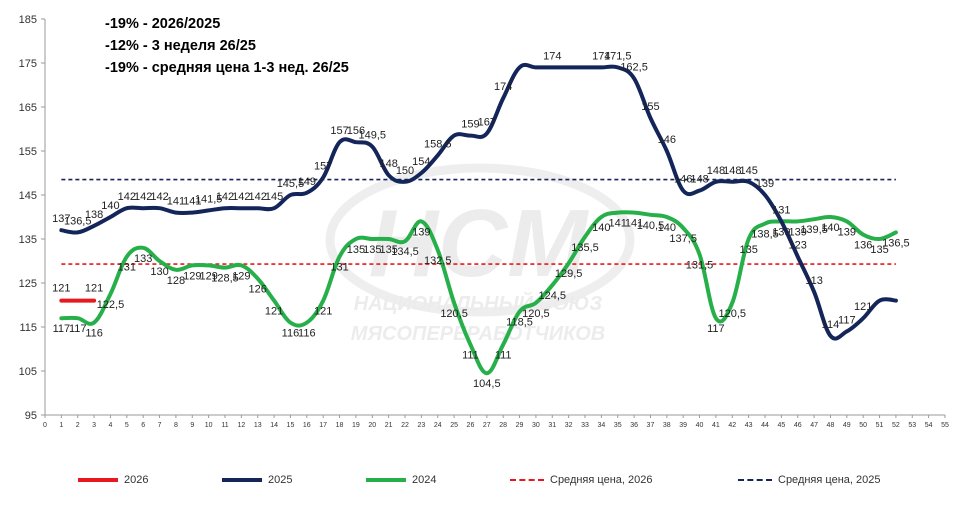 The height and width of the screenshot is (511, 976). What do you see at coordinates (274, 425) in the screenshot?
I see `x-tick-label: 14` at bounding box center [274, 425].